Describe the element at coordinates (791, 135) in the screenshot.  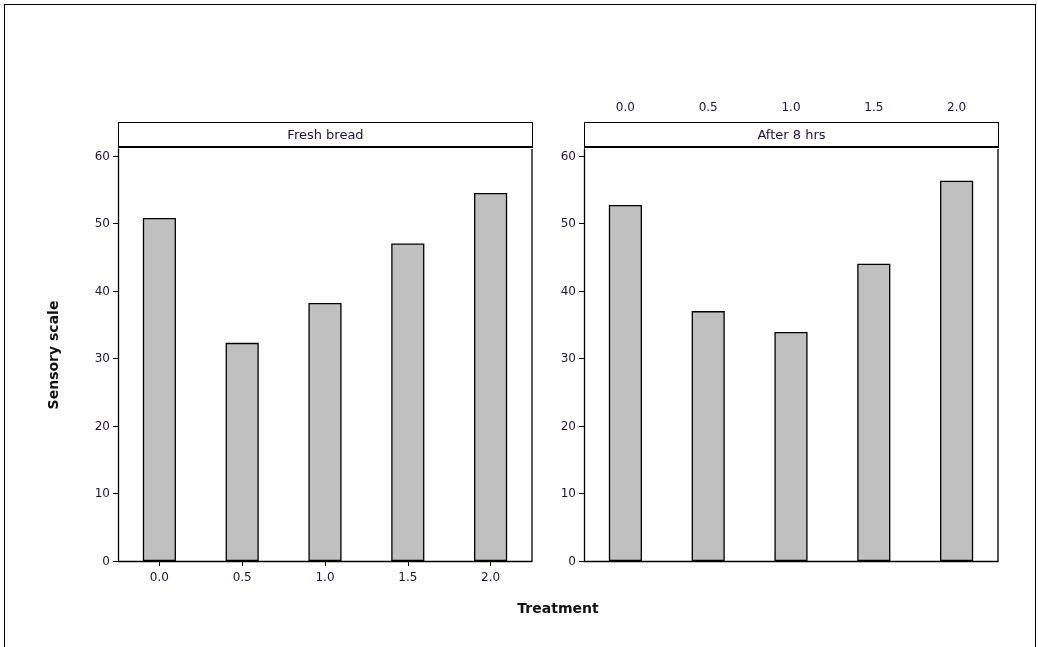
I see `chart-title: After 8 hrs` at that location.